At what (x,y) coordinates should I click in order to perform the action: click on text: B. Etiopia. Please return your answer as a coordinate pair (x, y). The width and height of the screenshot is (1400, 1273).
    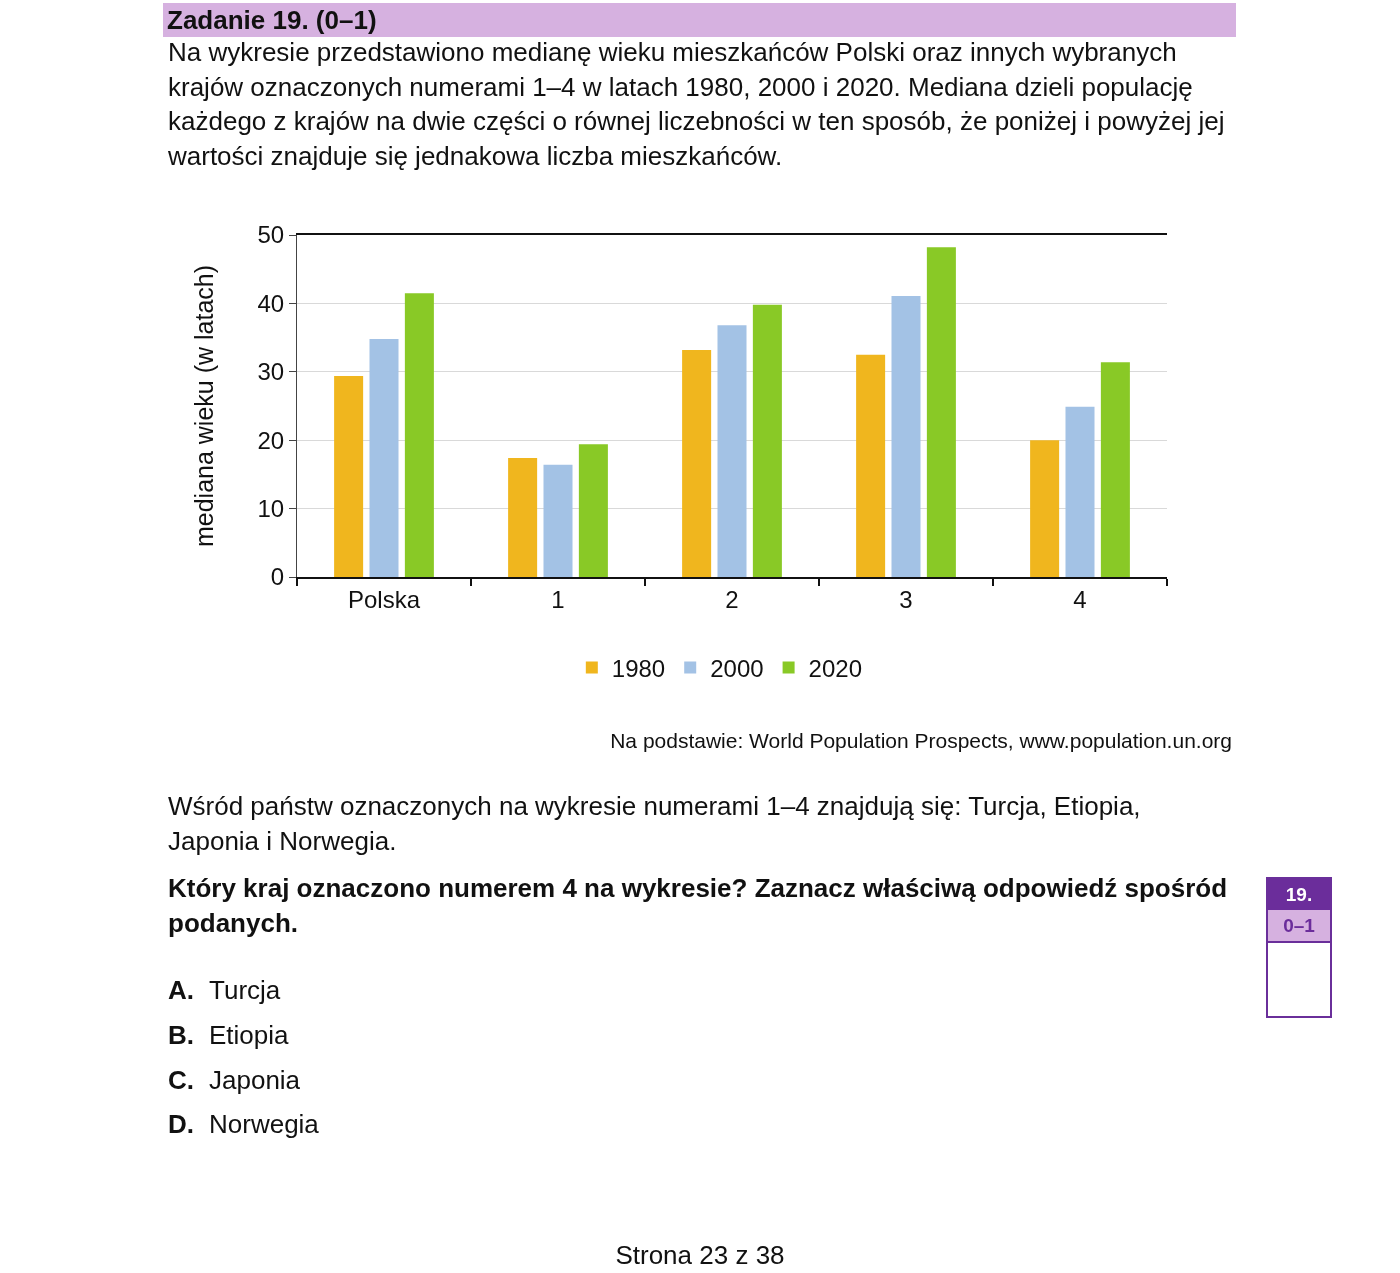
    Looking at the image, I should click on (228, 1035).